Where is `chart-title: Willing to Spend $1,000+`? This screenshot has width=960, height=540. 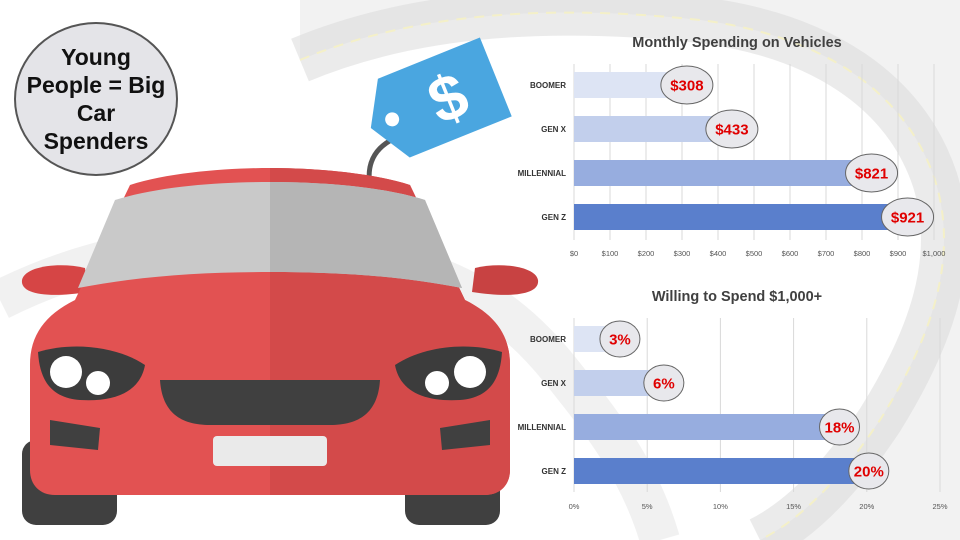
chart-title: Willing to Spend $1,000+ is located at coordinates (737, 297).